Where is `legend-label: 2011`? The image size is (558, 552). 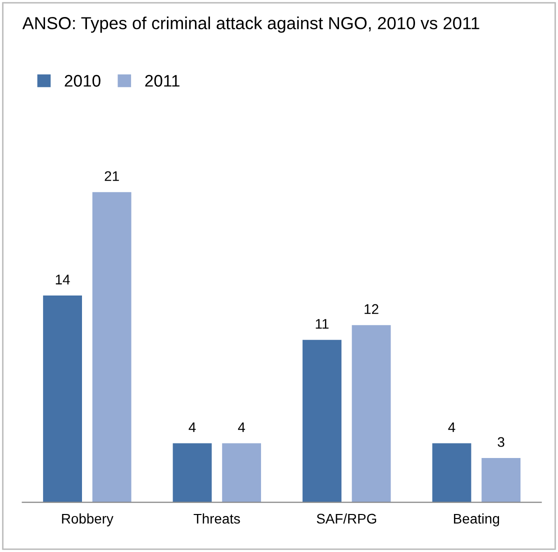
legend-label: 2011 is located at coordinates (162, 80).